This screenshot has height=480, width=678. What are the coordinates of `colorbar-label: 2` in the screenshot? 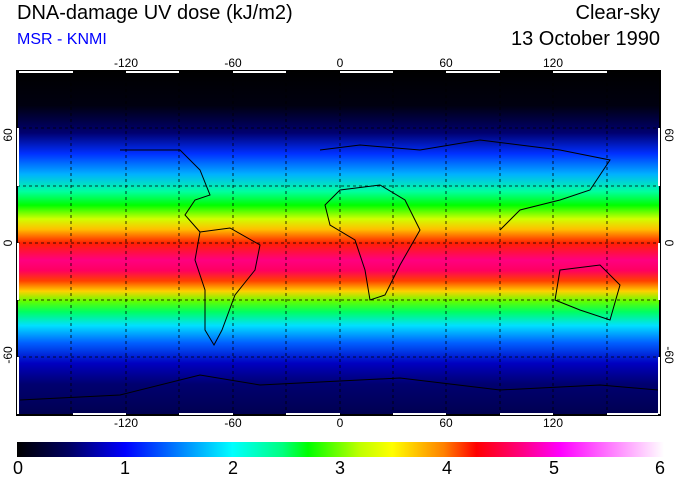 It's located at (233, 468).